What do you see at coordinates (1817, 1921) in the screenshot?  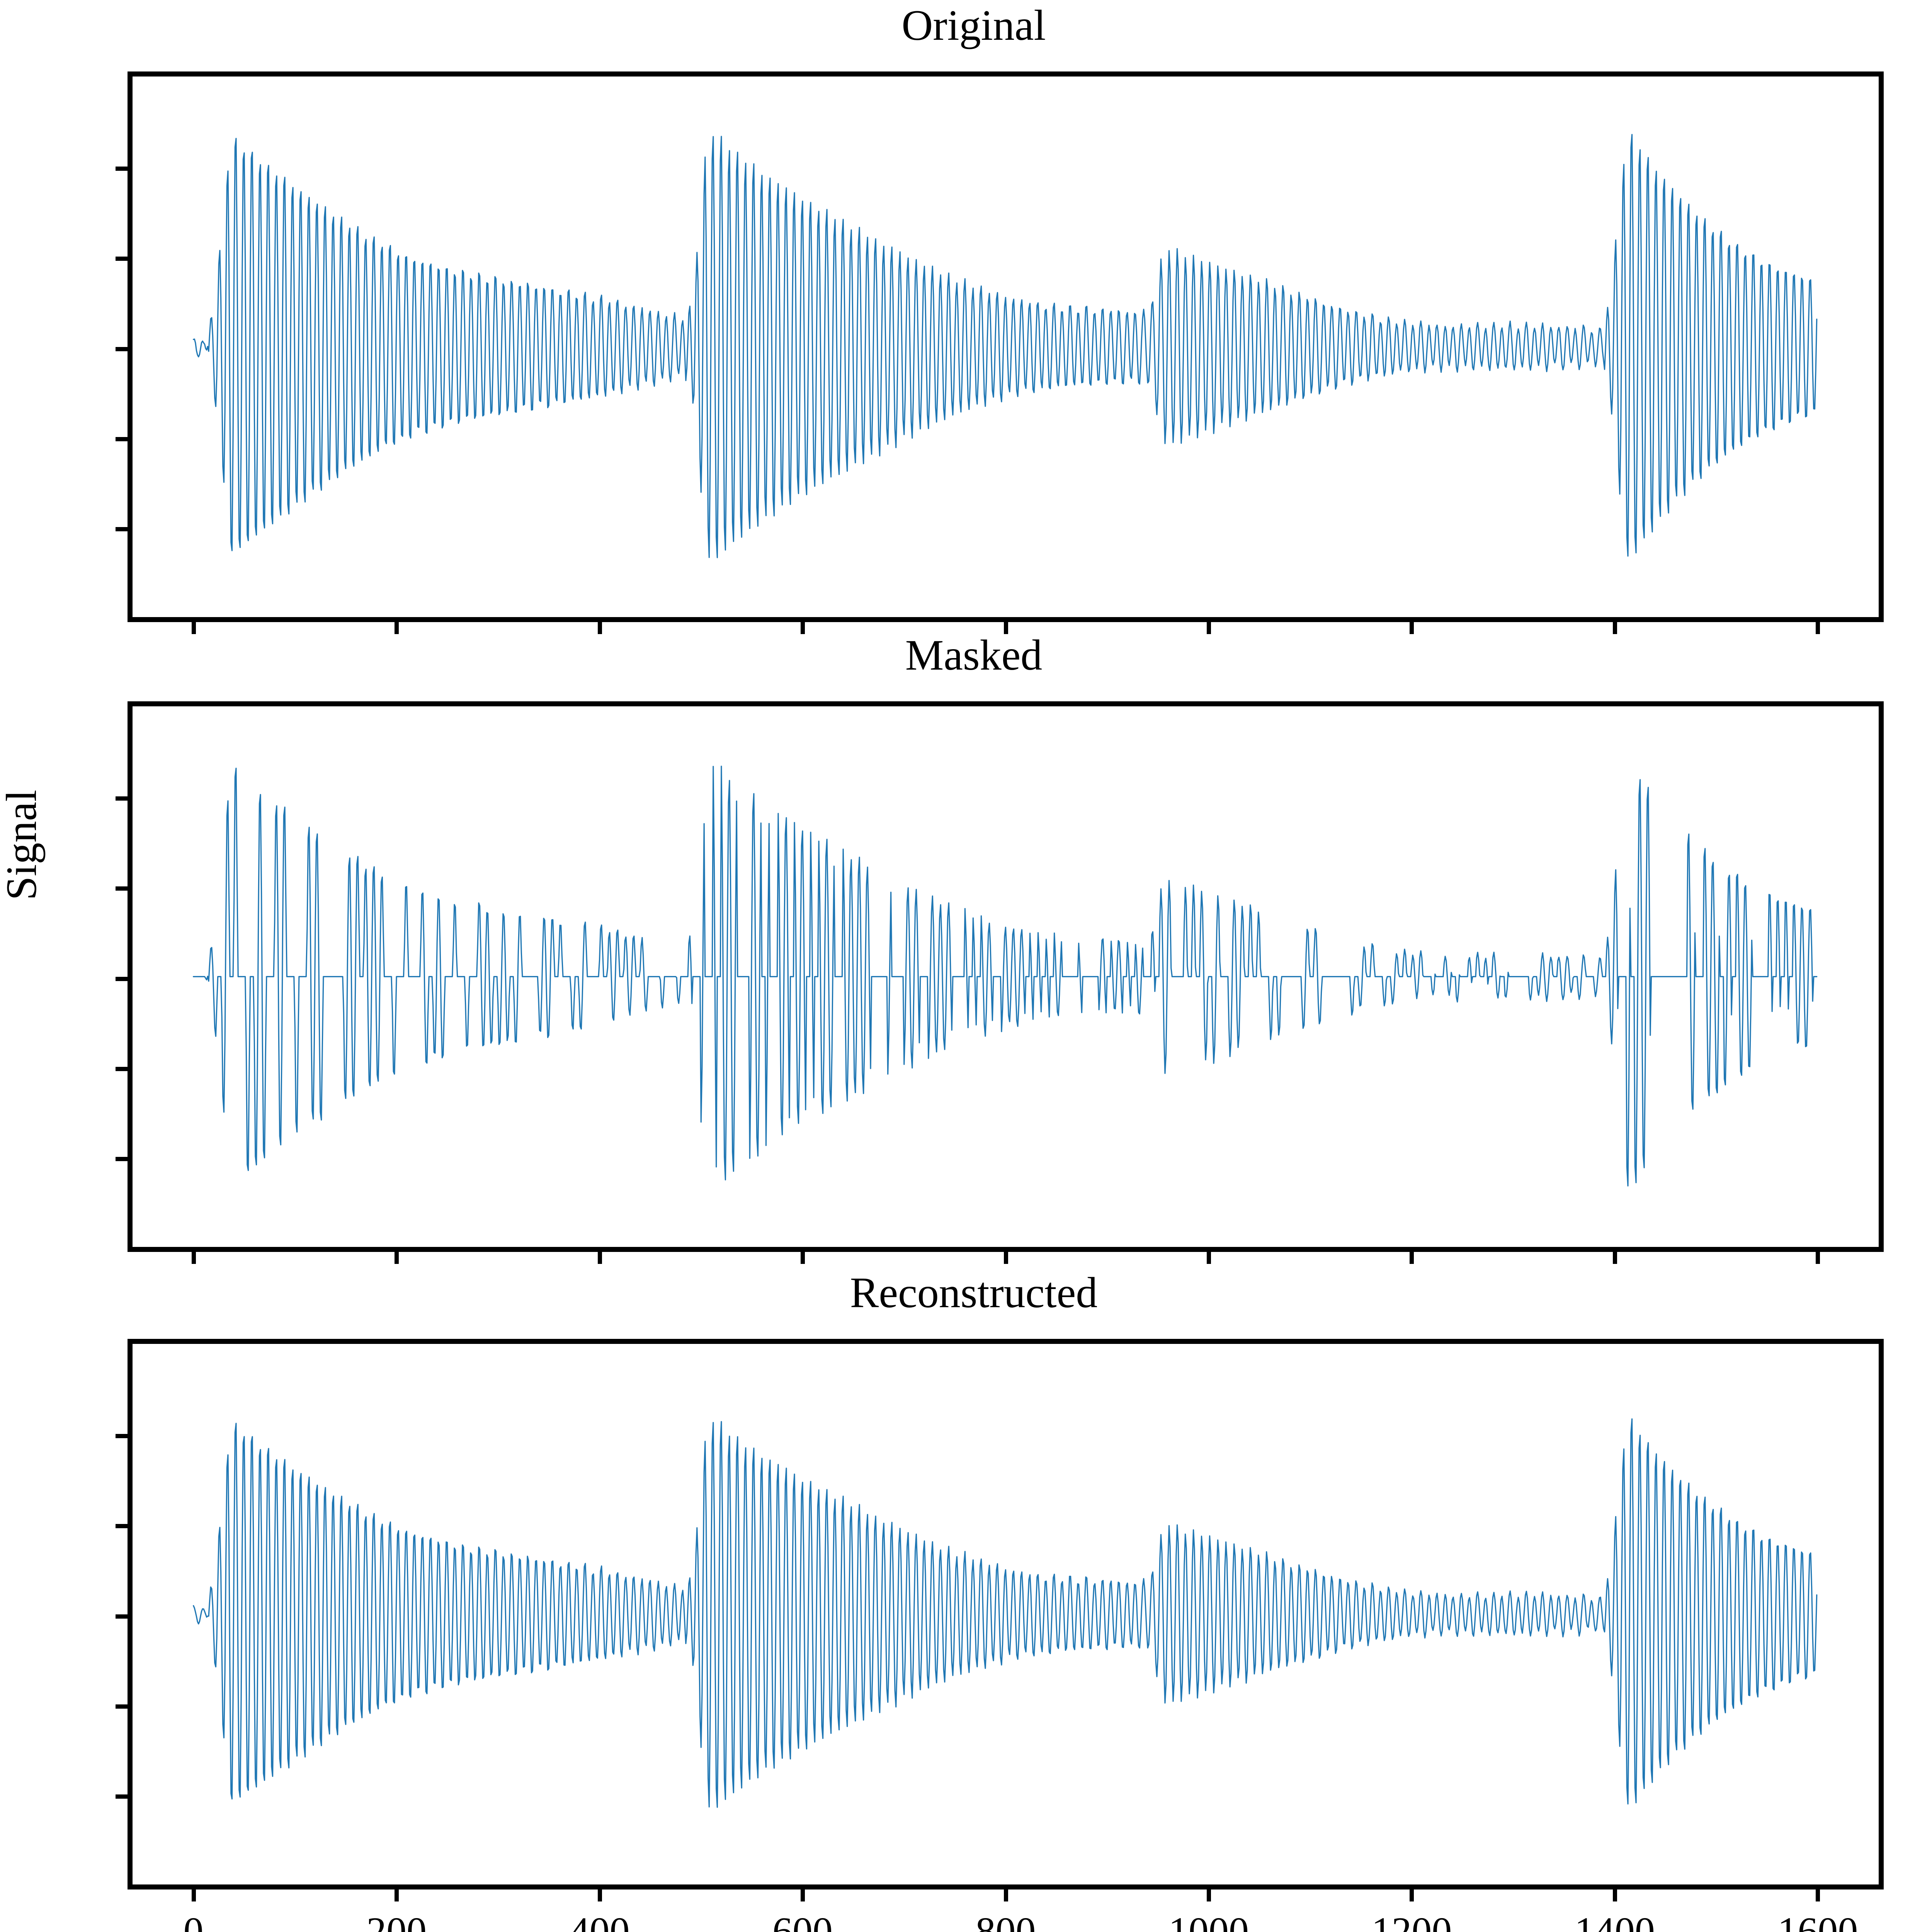 I see `x-axis-tick-label: 1600` at bounding box center [1817, 1921].